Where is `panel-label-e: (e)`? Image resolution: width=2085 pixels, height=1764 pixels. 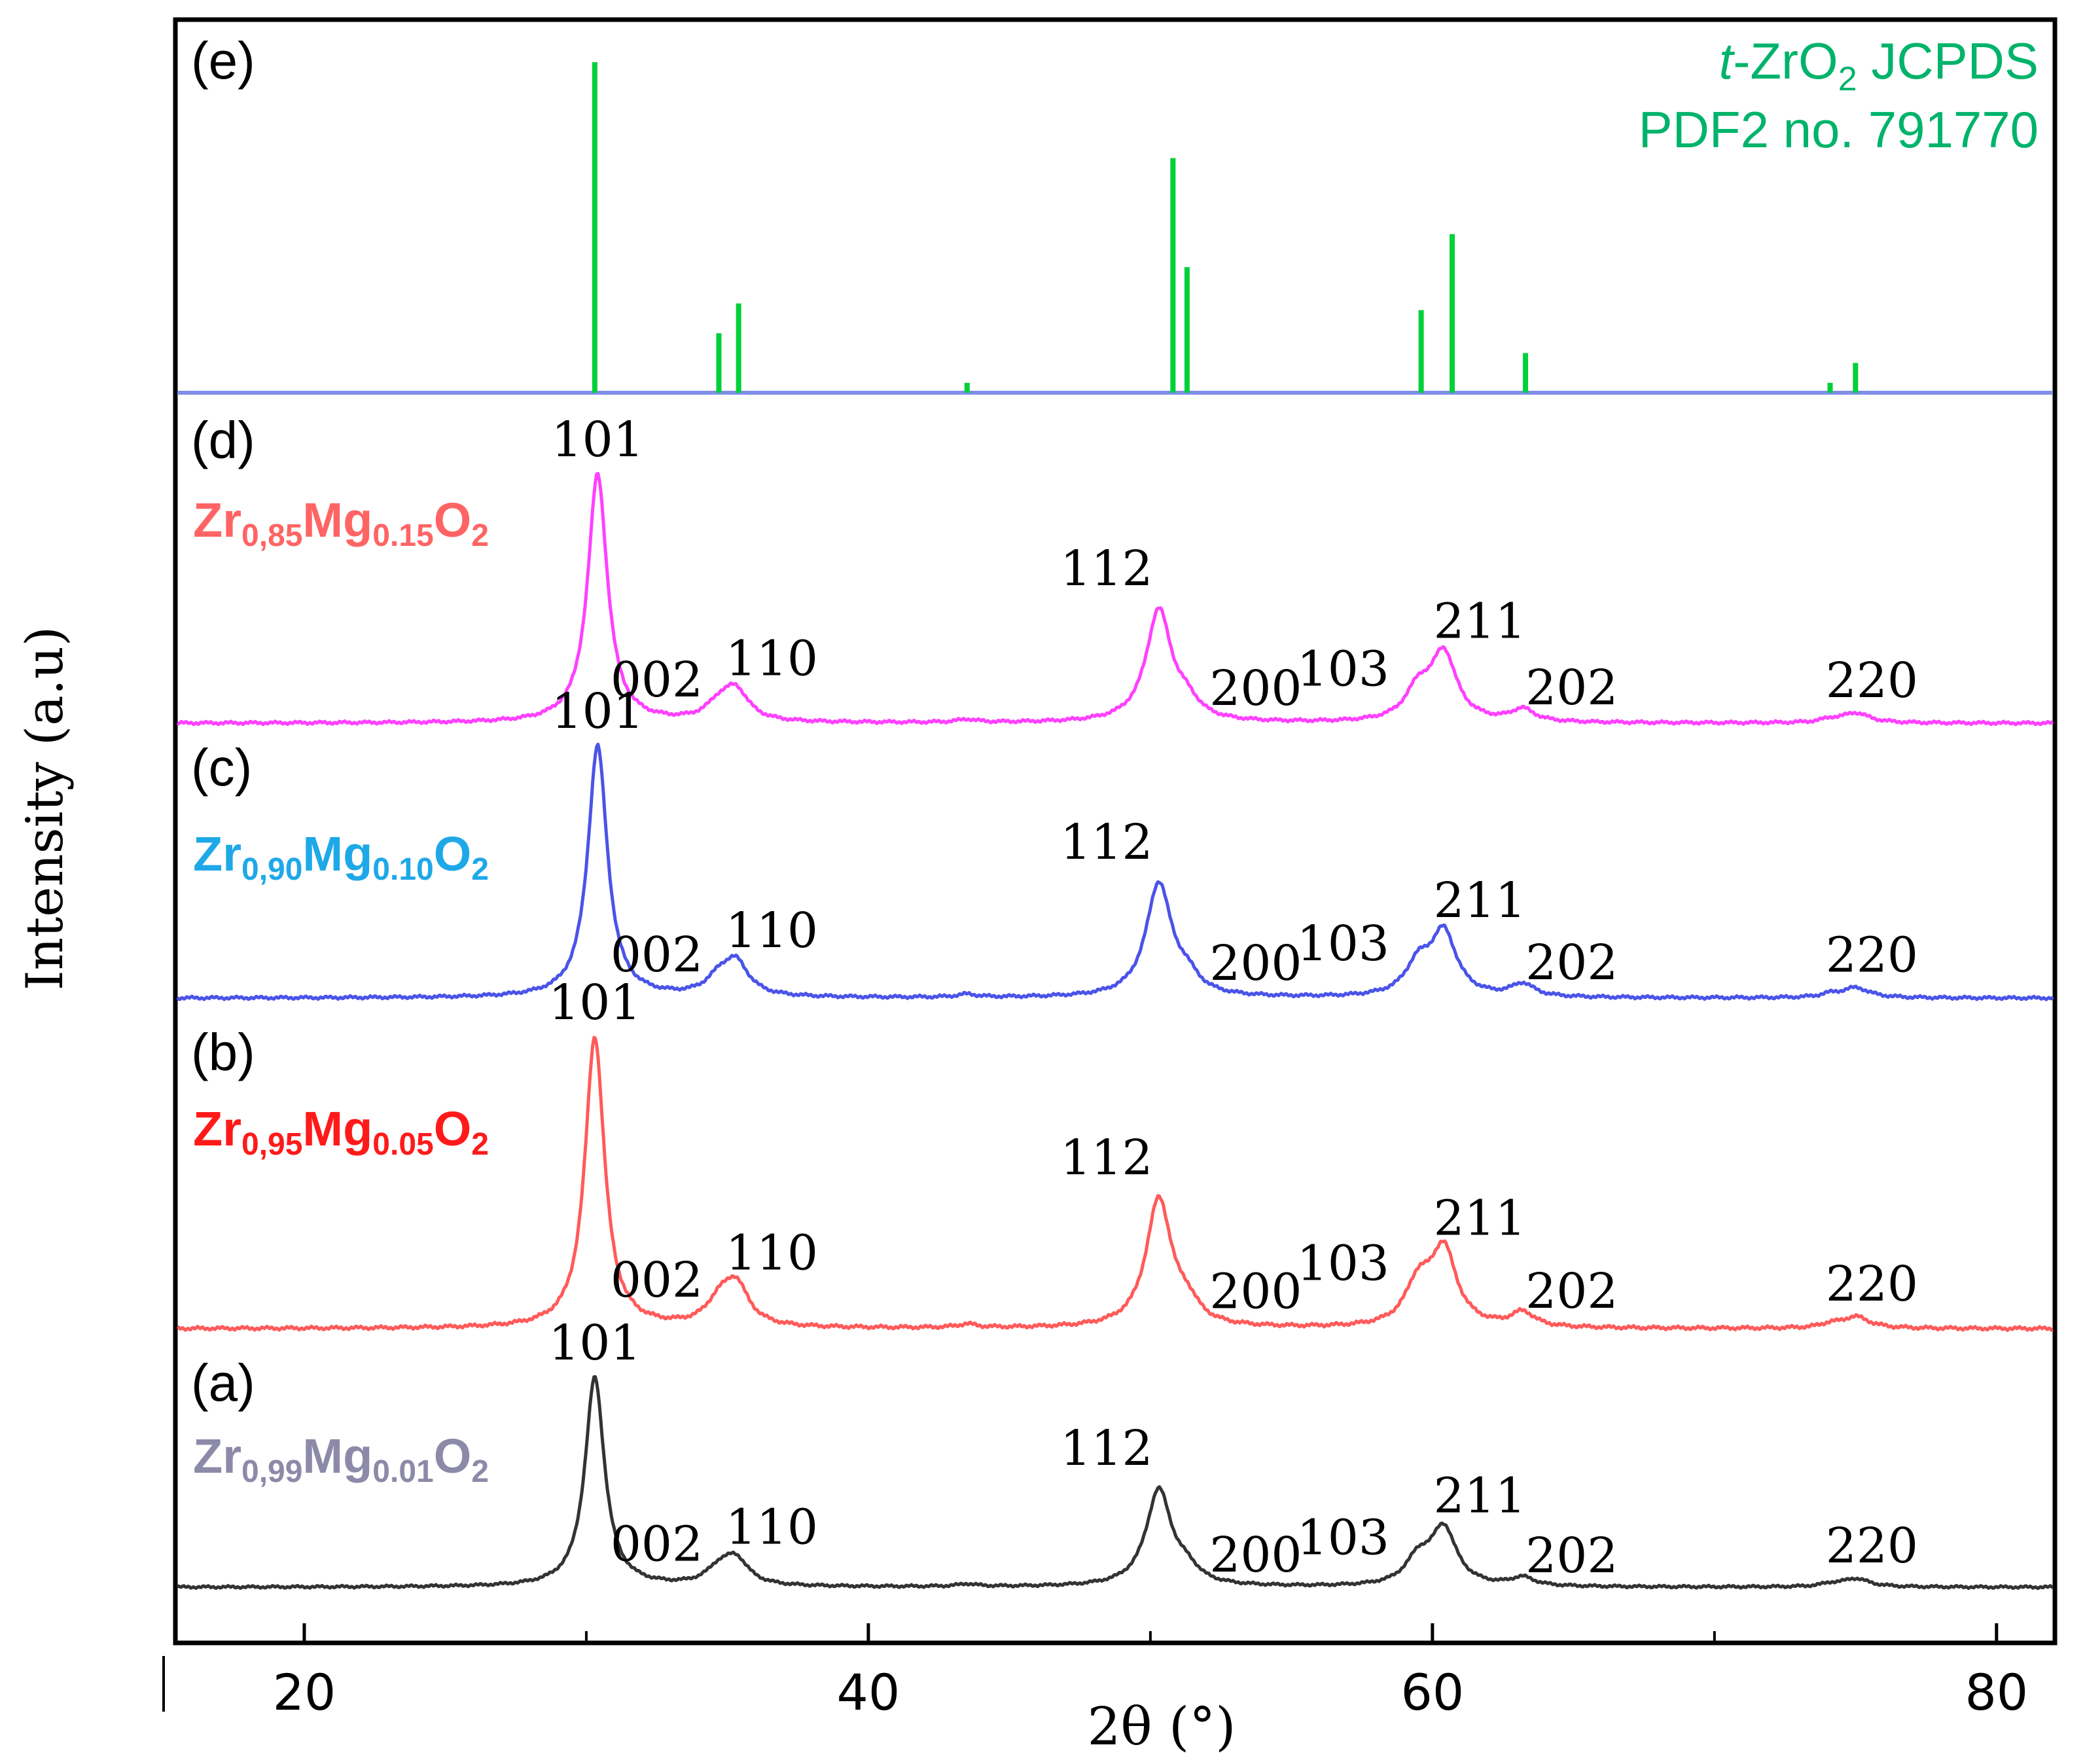
panel-label-e: (e) is located at coordinates (223, 60).